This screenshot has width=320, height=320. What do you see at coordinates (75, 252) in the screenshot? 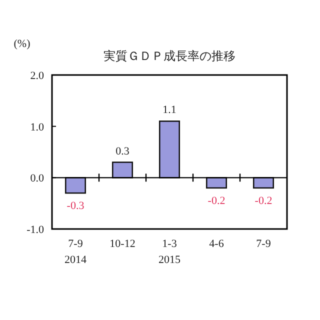
I see `x-tick-label: 7-9 2014` at bounding box center [75, 252].